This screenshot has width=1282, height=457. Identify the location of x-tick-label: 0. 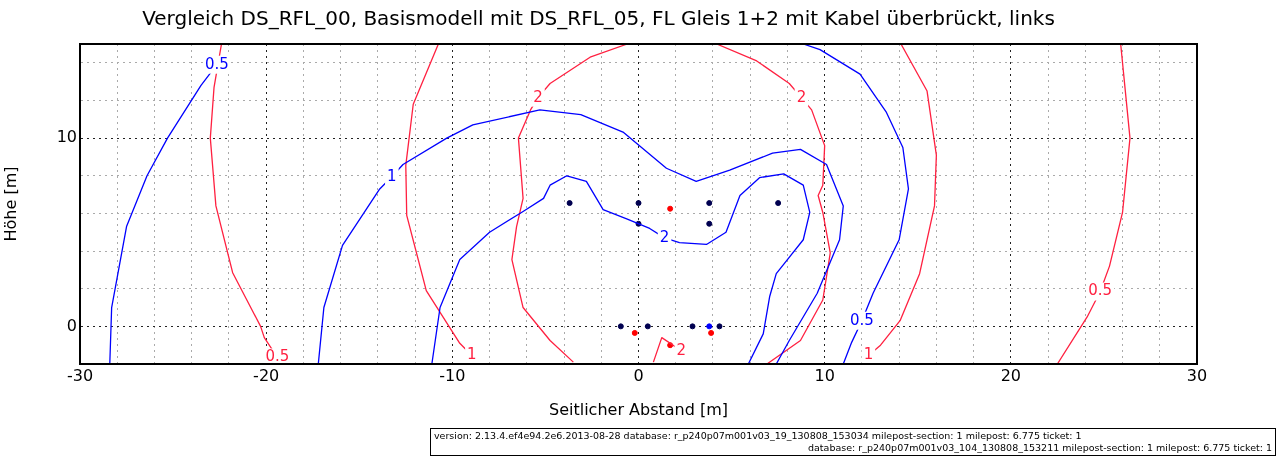
(638, 375).